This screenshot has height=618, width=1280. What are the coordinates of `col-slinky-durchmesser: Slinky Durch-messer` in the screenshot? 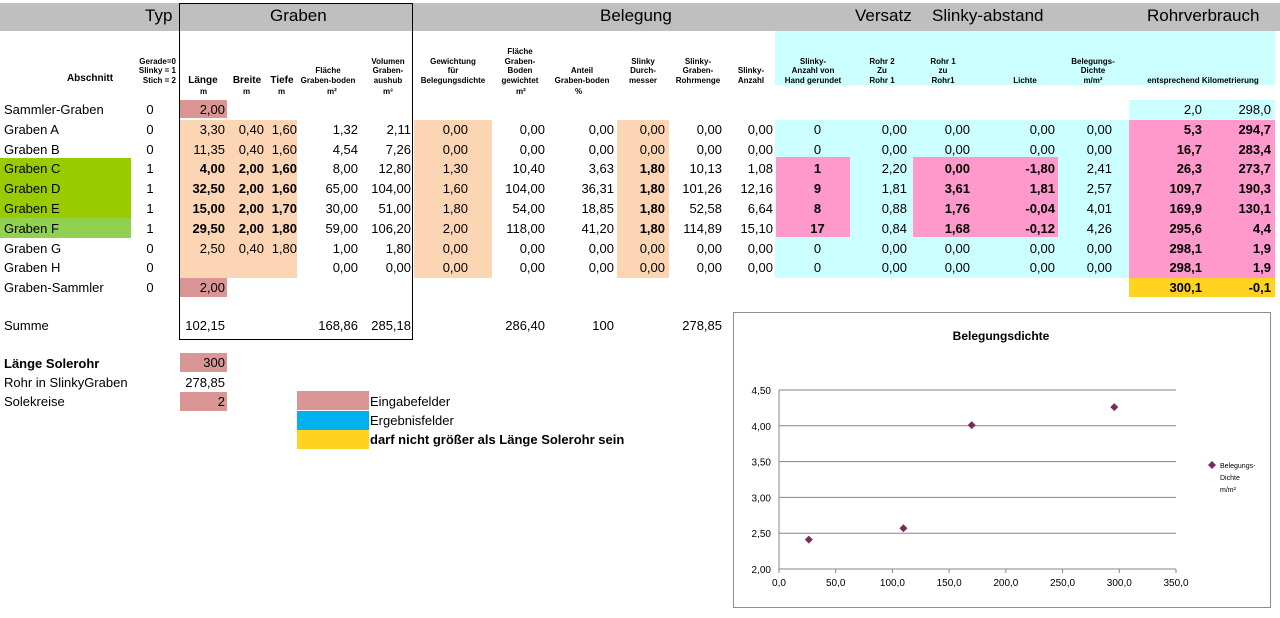 It's located at (643, 70).